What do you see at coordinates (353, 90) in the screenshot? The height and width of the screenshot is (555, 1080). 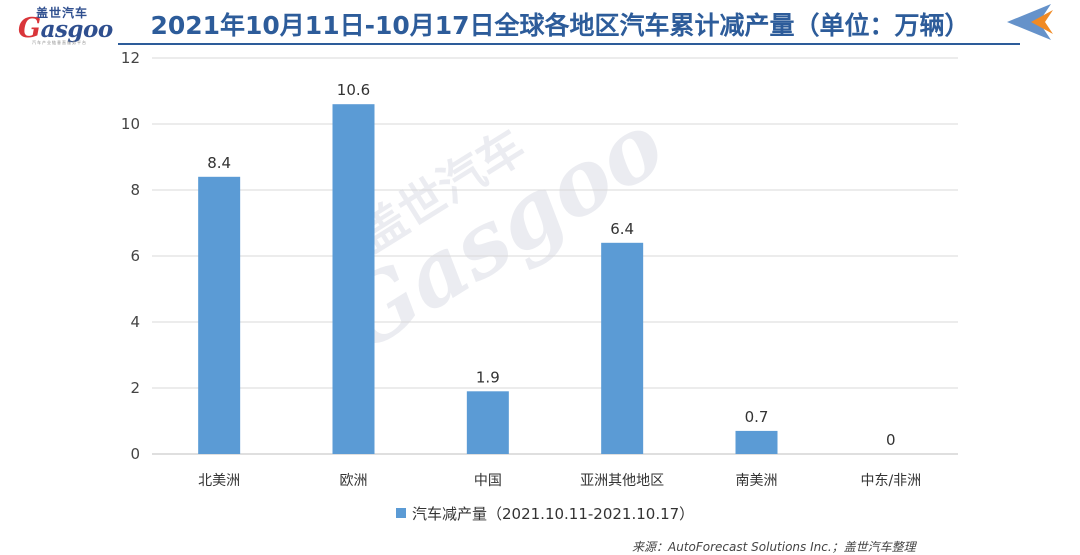 I see `data-label: 10.6` at bounding box center [353, 90].